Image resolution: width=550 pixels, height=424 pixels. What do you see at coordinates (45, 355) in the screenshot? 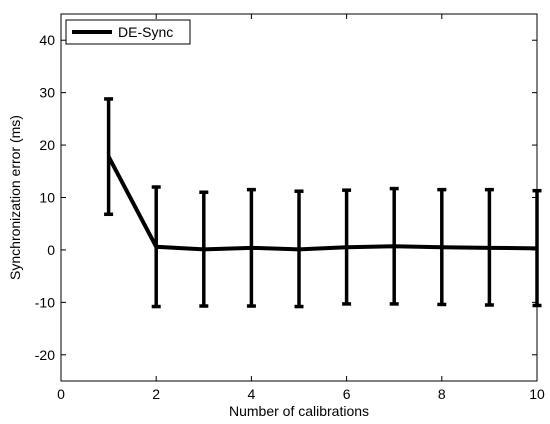
I see `y-tick-label: -20` at bounding box center [45, 355].